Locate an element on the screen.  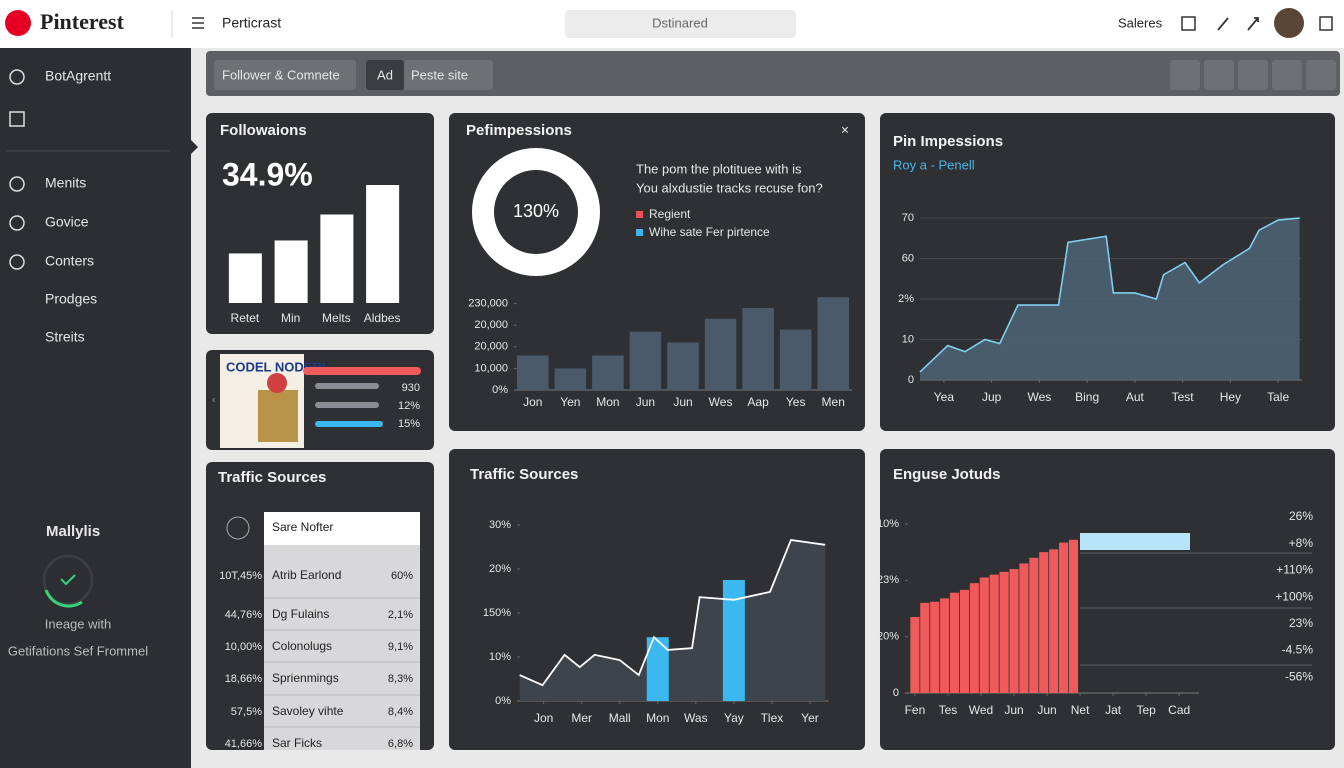
x-tick-label: Mall is located at coordinates (620, 718).